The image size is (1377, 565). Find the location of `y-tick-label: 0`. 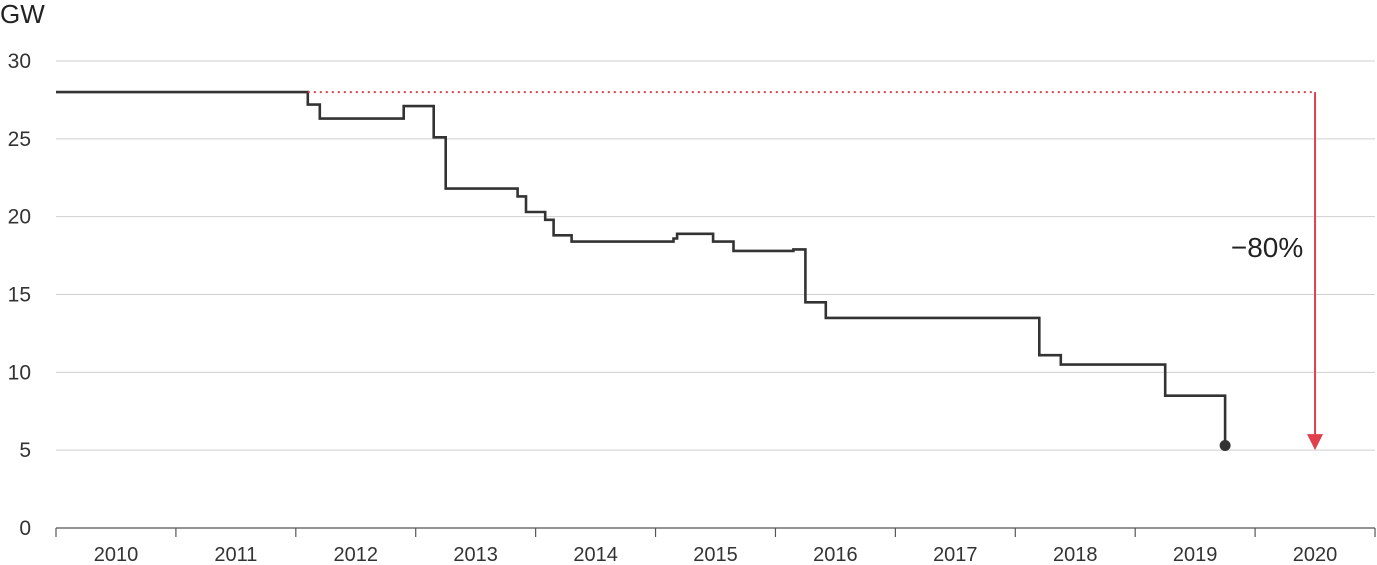

y-tick-label: 0 is located at coordinates (25, 528).